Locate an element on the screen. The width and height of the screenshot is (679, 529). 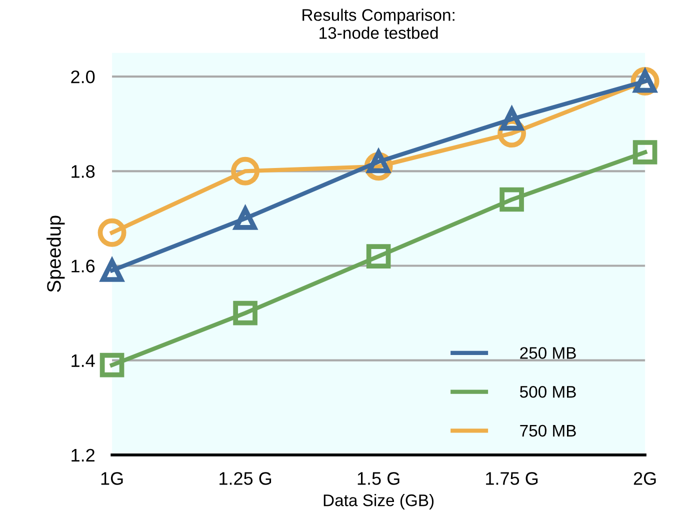
x-tick-label: 1.75 G is located at coordinates (512, 478).